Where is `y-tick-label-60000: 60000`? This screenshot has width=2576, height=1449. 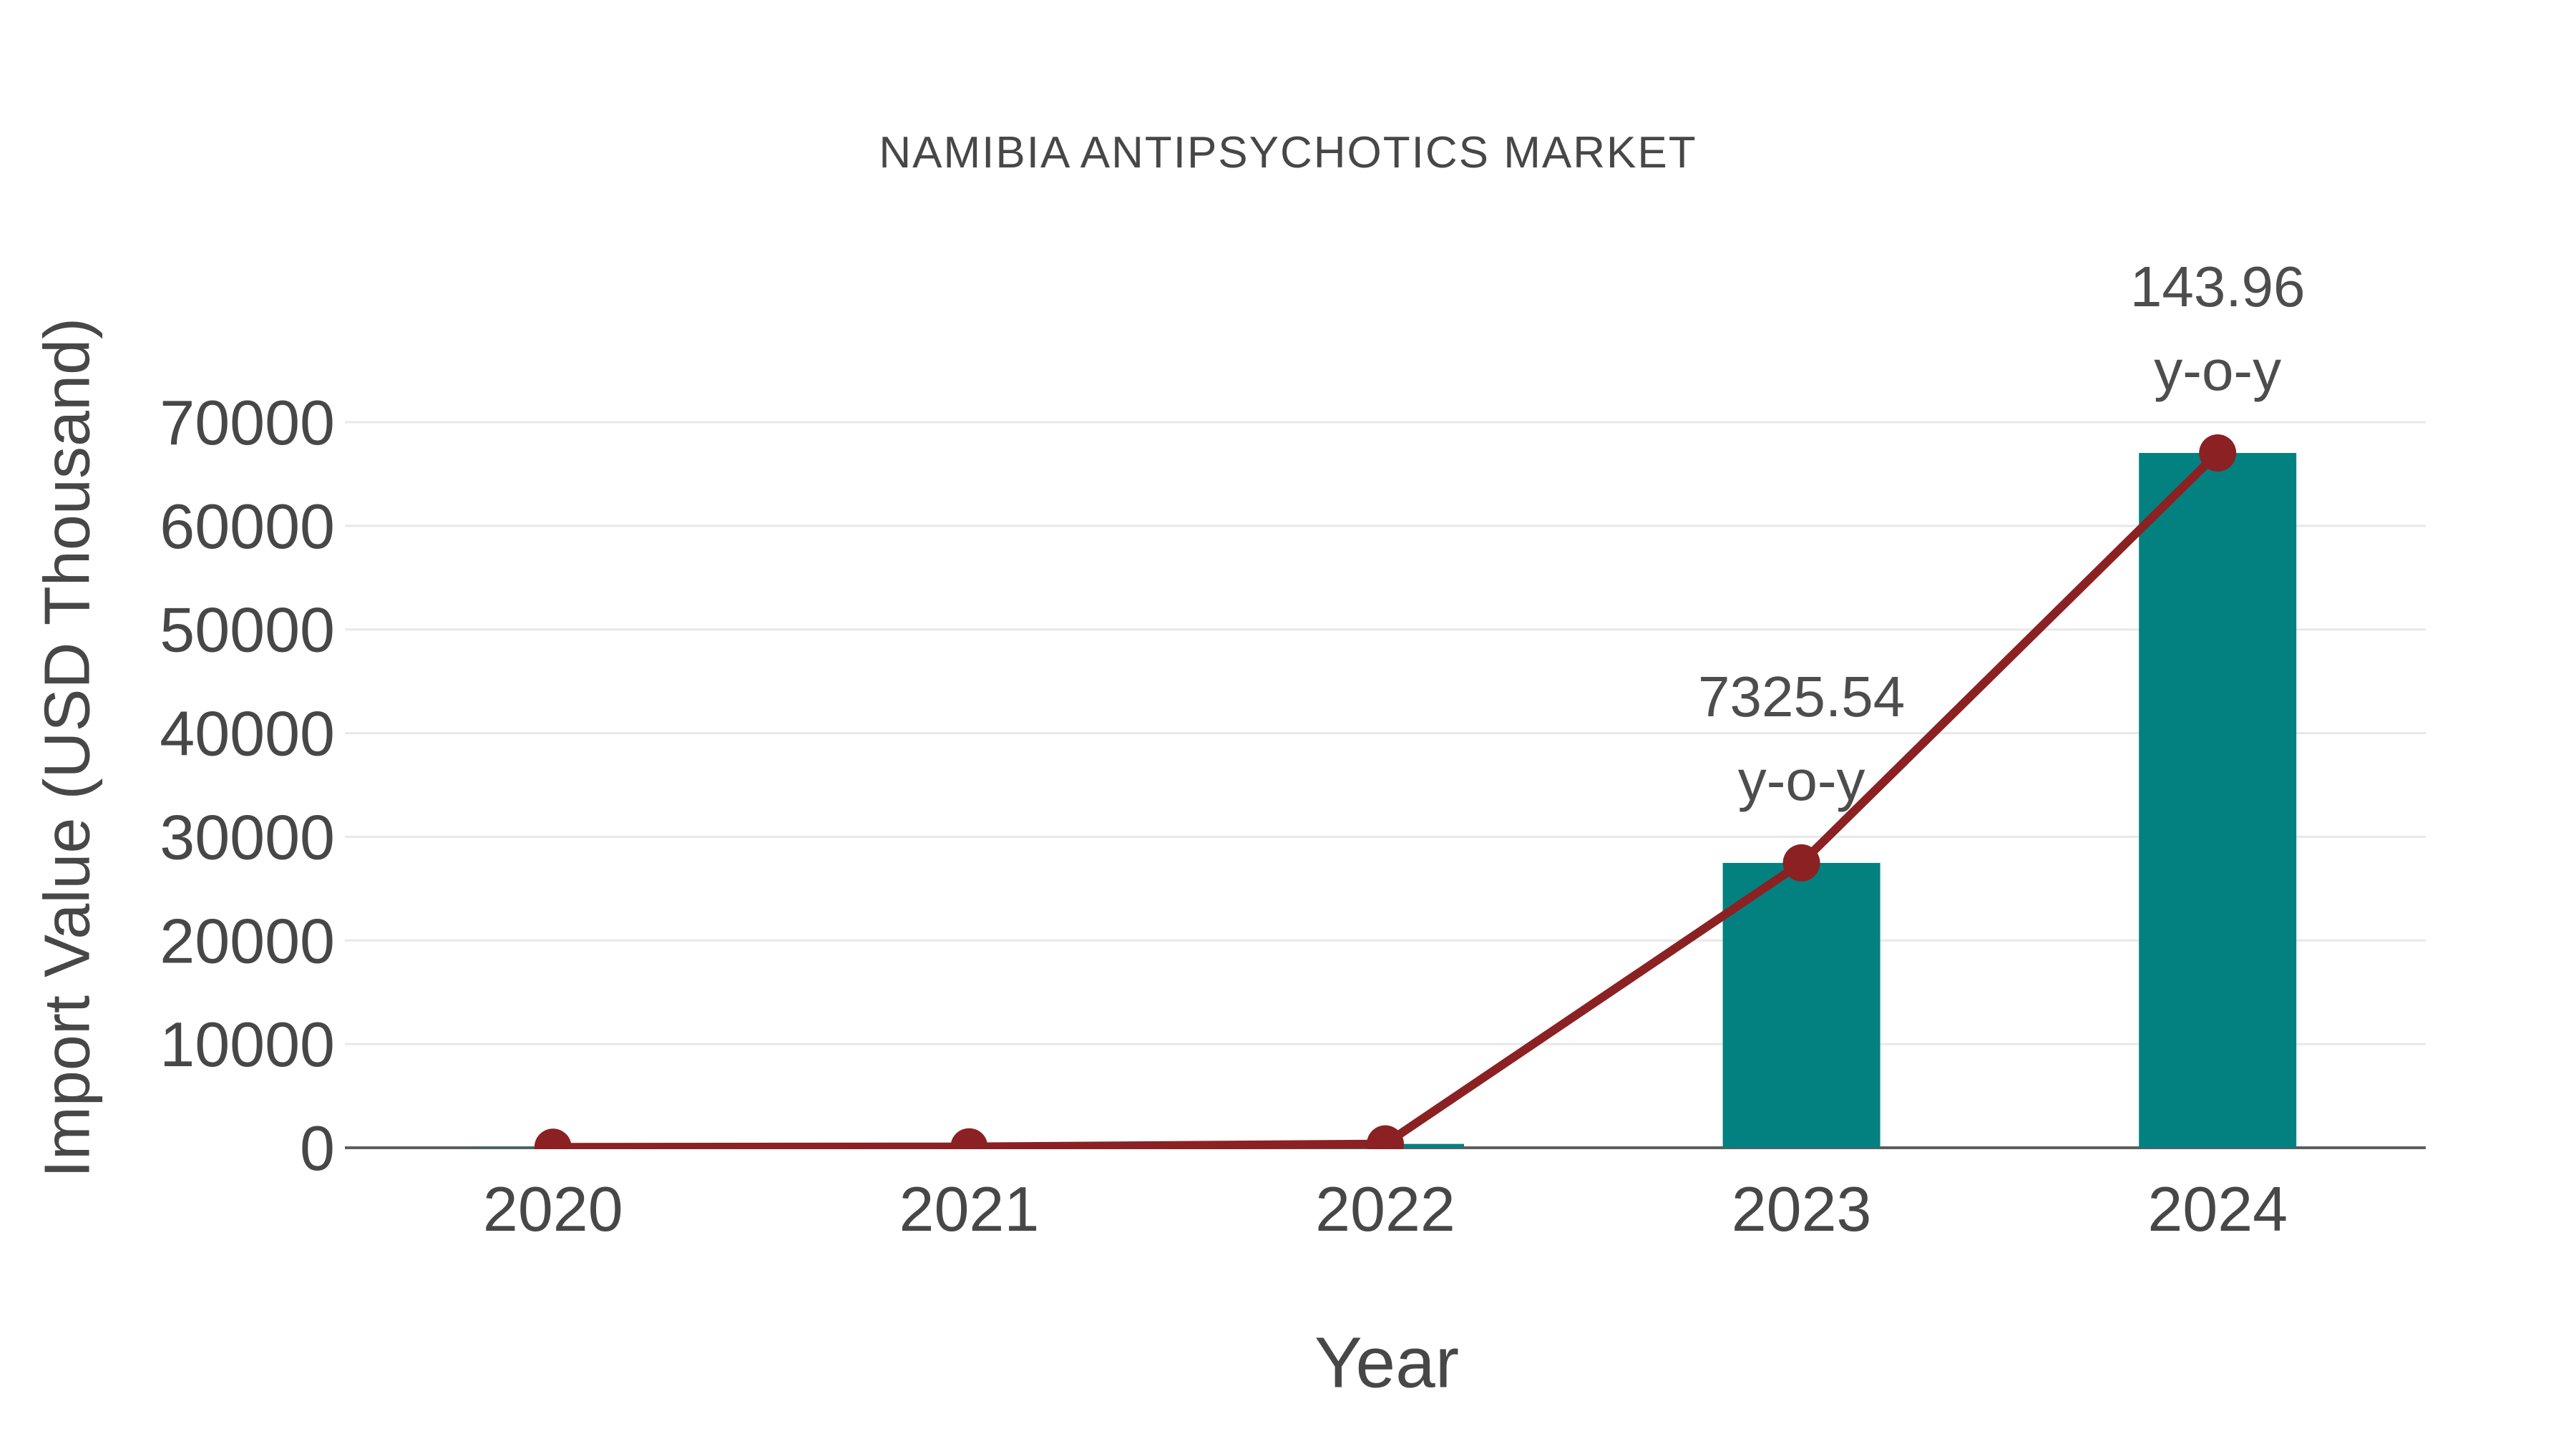
y-tick-label-60000: 60000 is located at coordinates (247, 526).